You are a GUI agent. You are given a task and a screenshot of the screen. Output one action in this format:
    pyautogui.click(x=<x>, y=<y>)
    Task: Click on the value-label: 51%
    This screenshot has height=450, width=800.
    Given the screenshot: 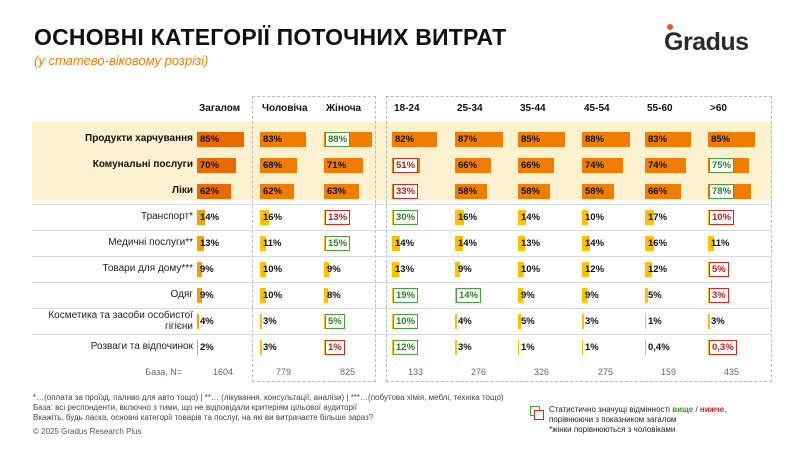 What is the action you would take?
    pyautogui.click(x=406, y=165)
    